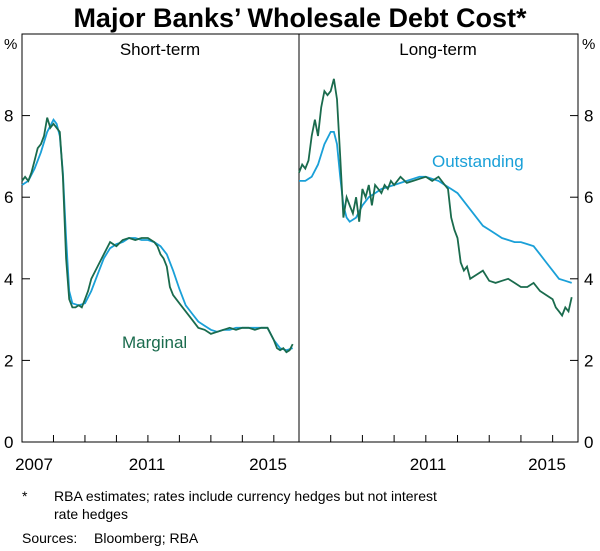  I want to click on chart-title: Major Banks’ Wholesale Debt Cost*, so click(300, 18).